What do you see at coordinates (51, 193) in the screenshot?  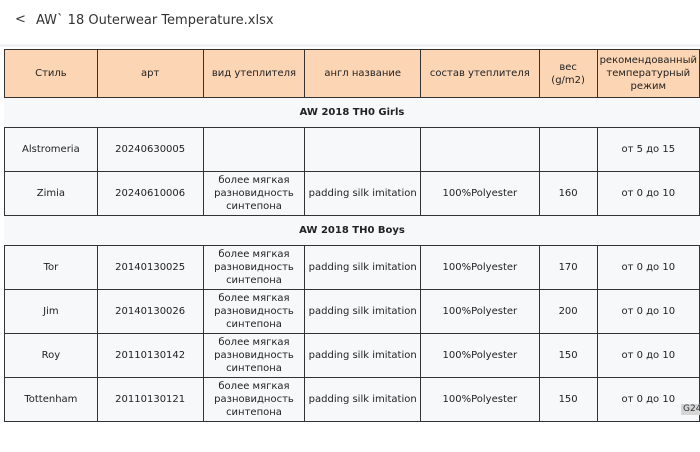 I see `table-cell: Zimia` at bounding box center [51, 193].